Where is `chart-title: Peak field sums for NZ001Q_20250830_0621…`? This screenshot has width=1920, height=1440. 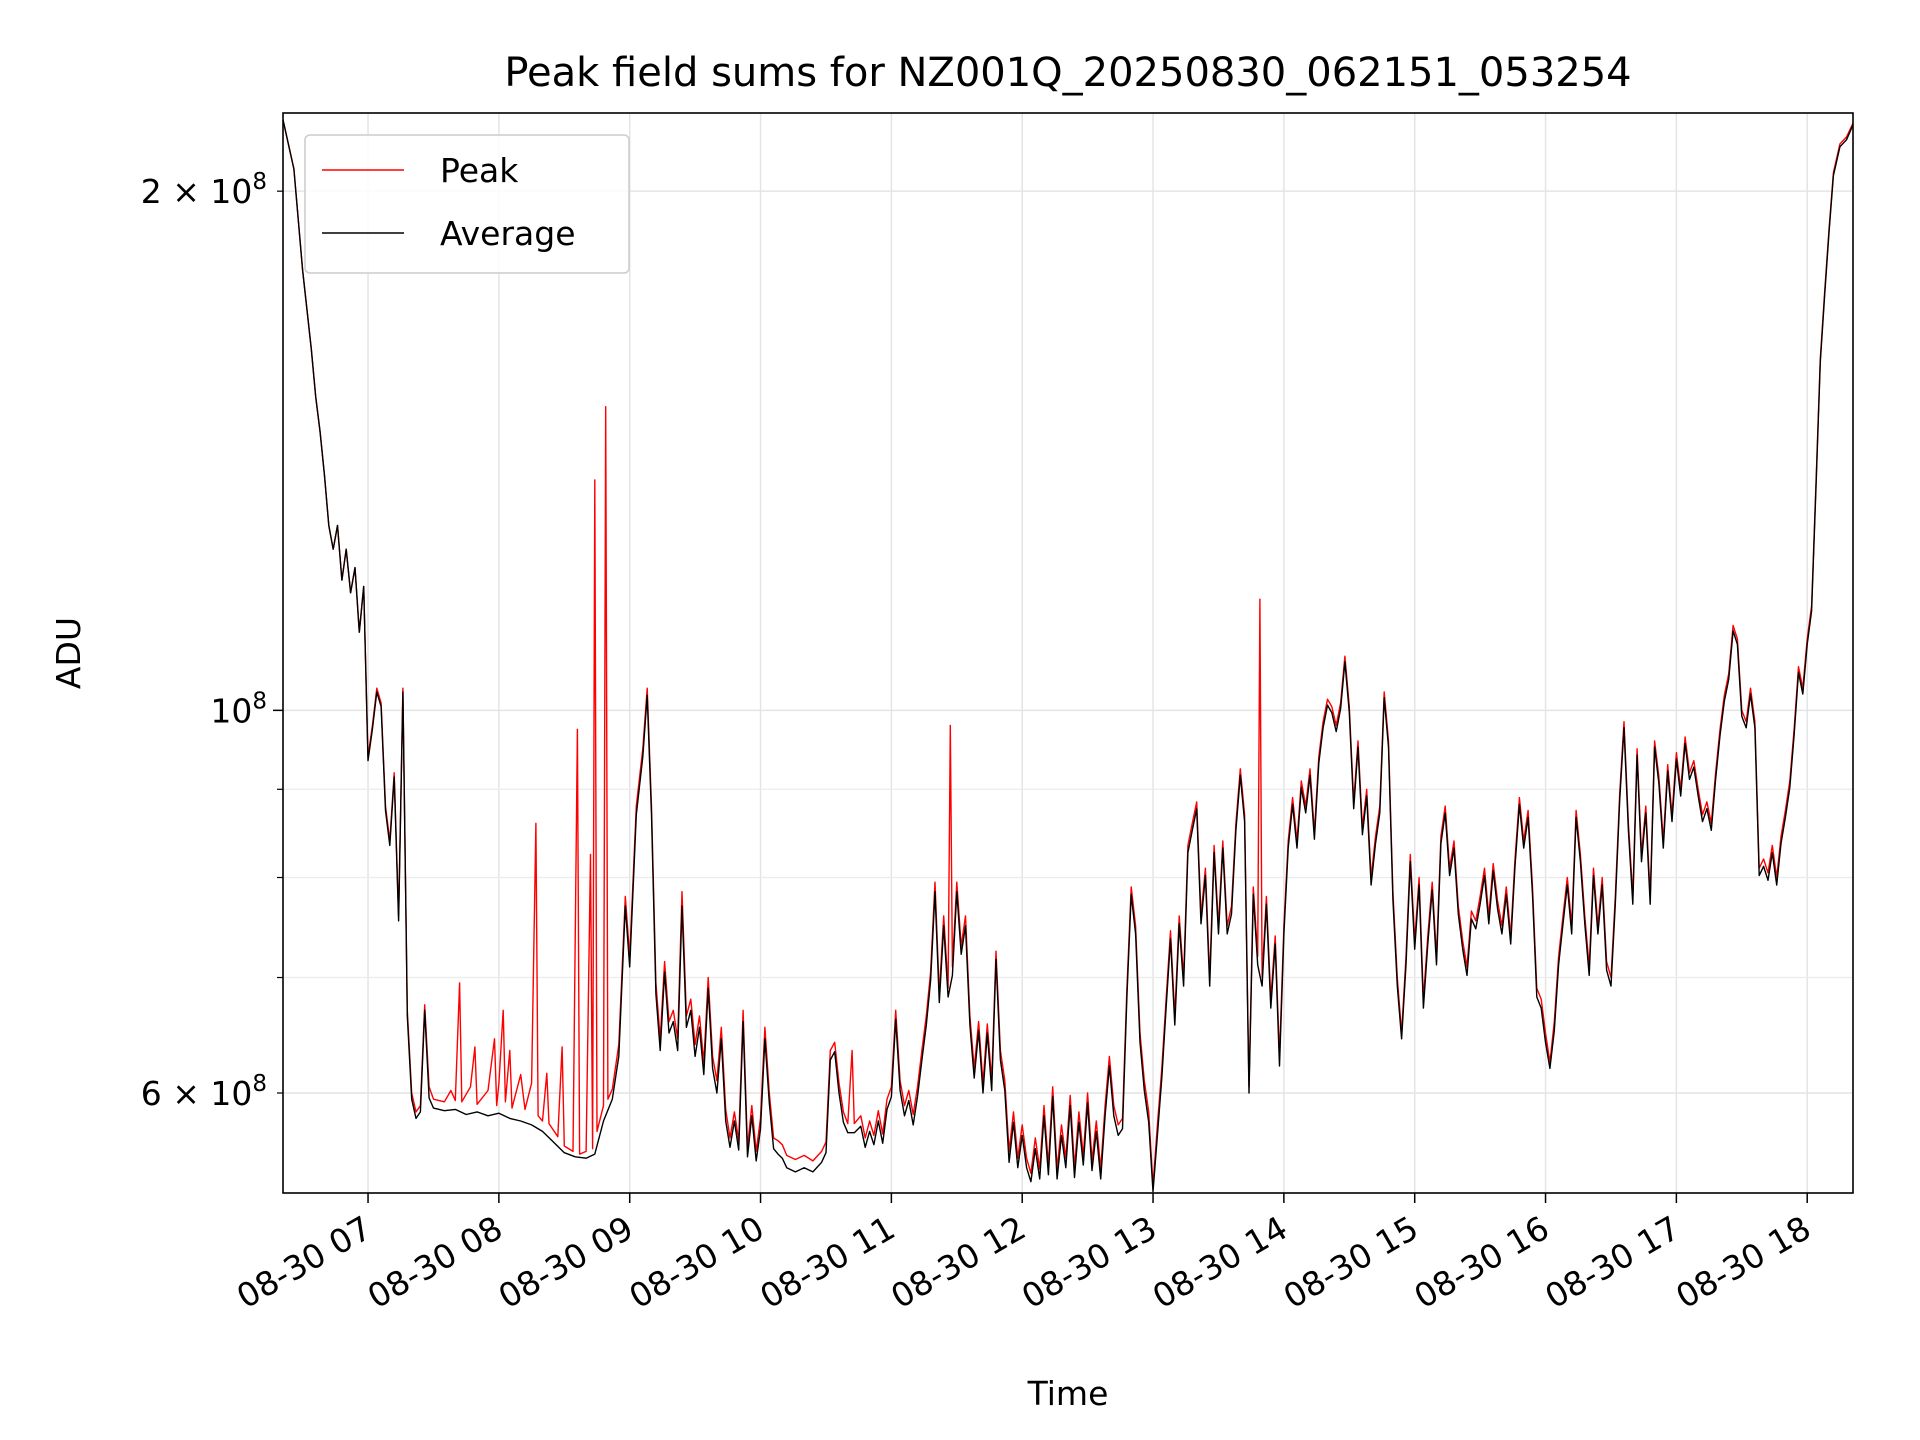
chart-title: Peak field sums for NZ001Q_20250830_0621… is located at coordinates (1067, 73).